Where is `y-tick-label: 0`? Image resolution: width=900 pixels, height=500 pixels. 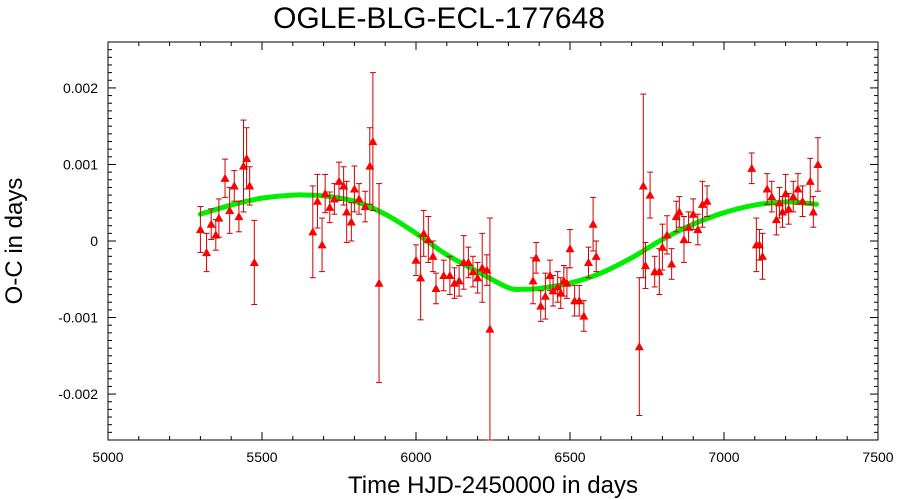 y-tick-label: 0 is located at coordinates (94, 241).